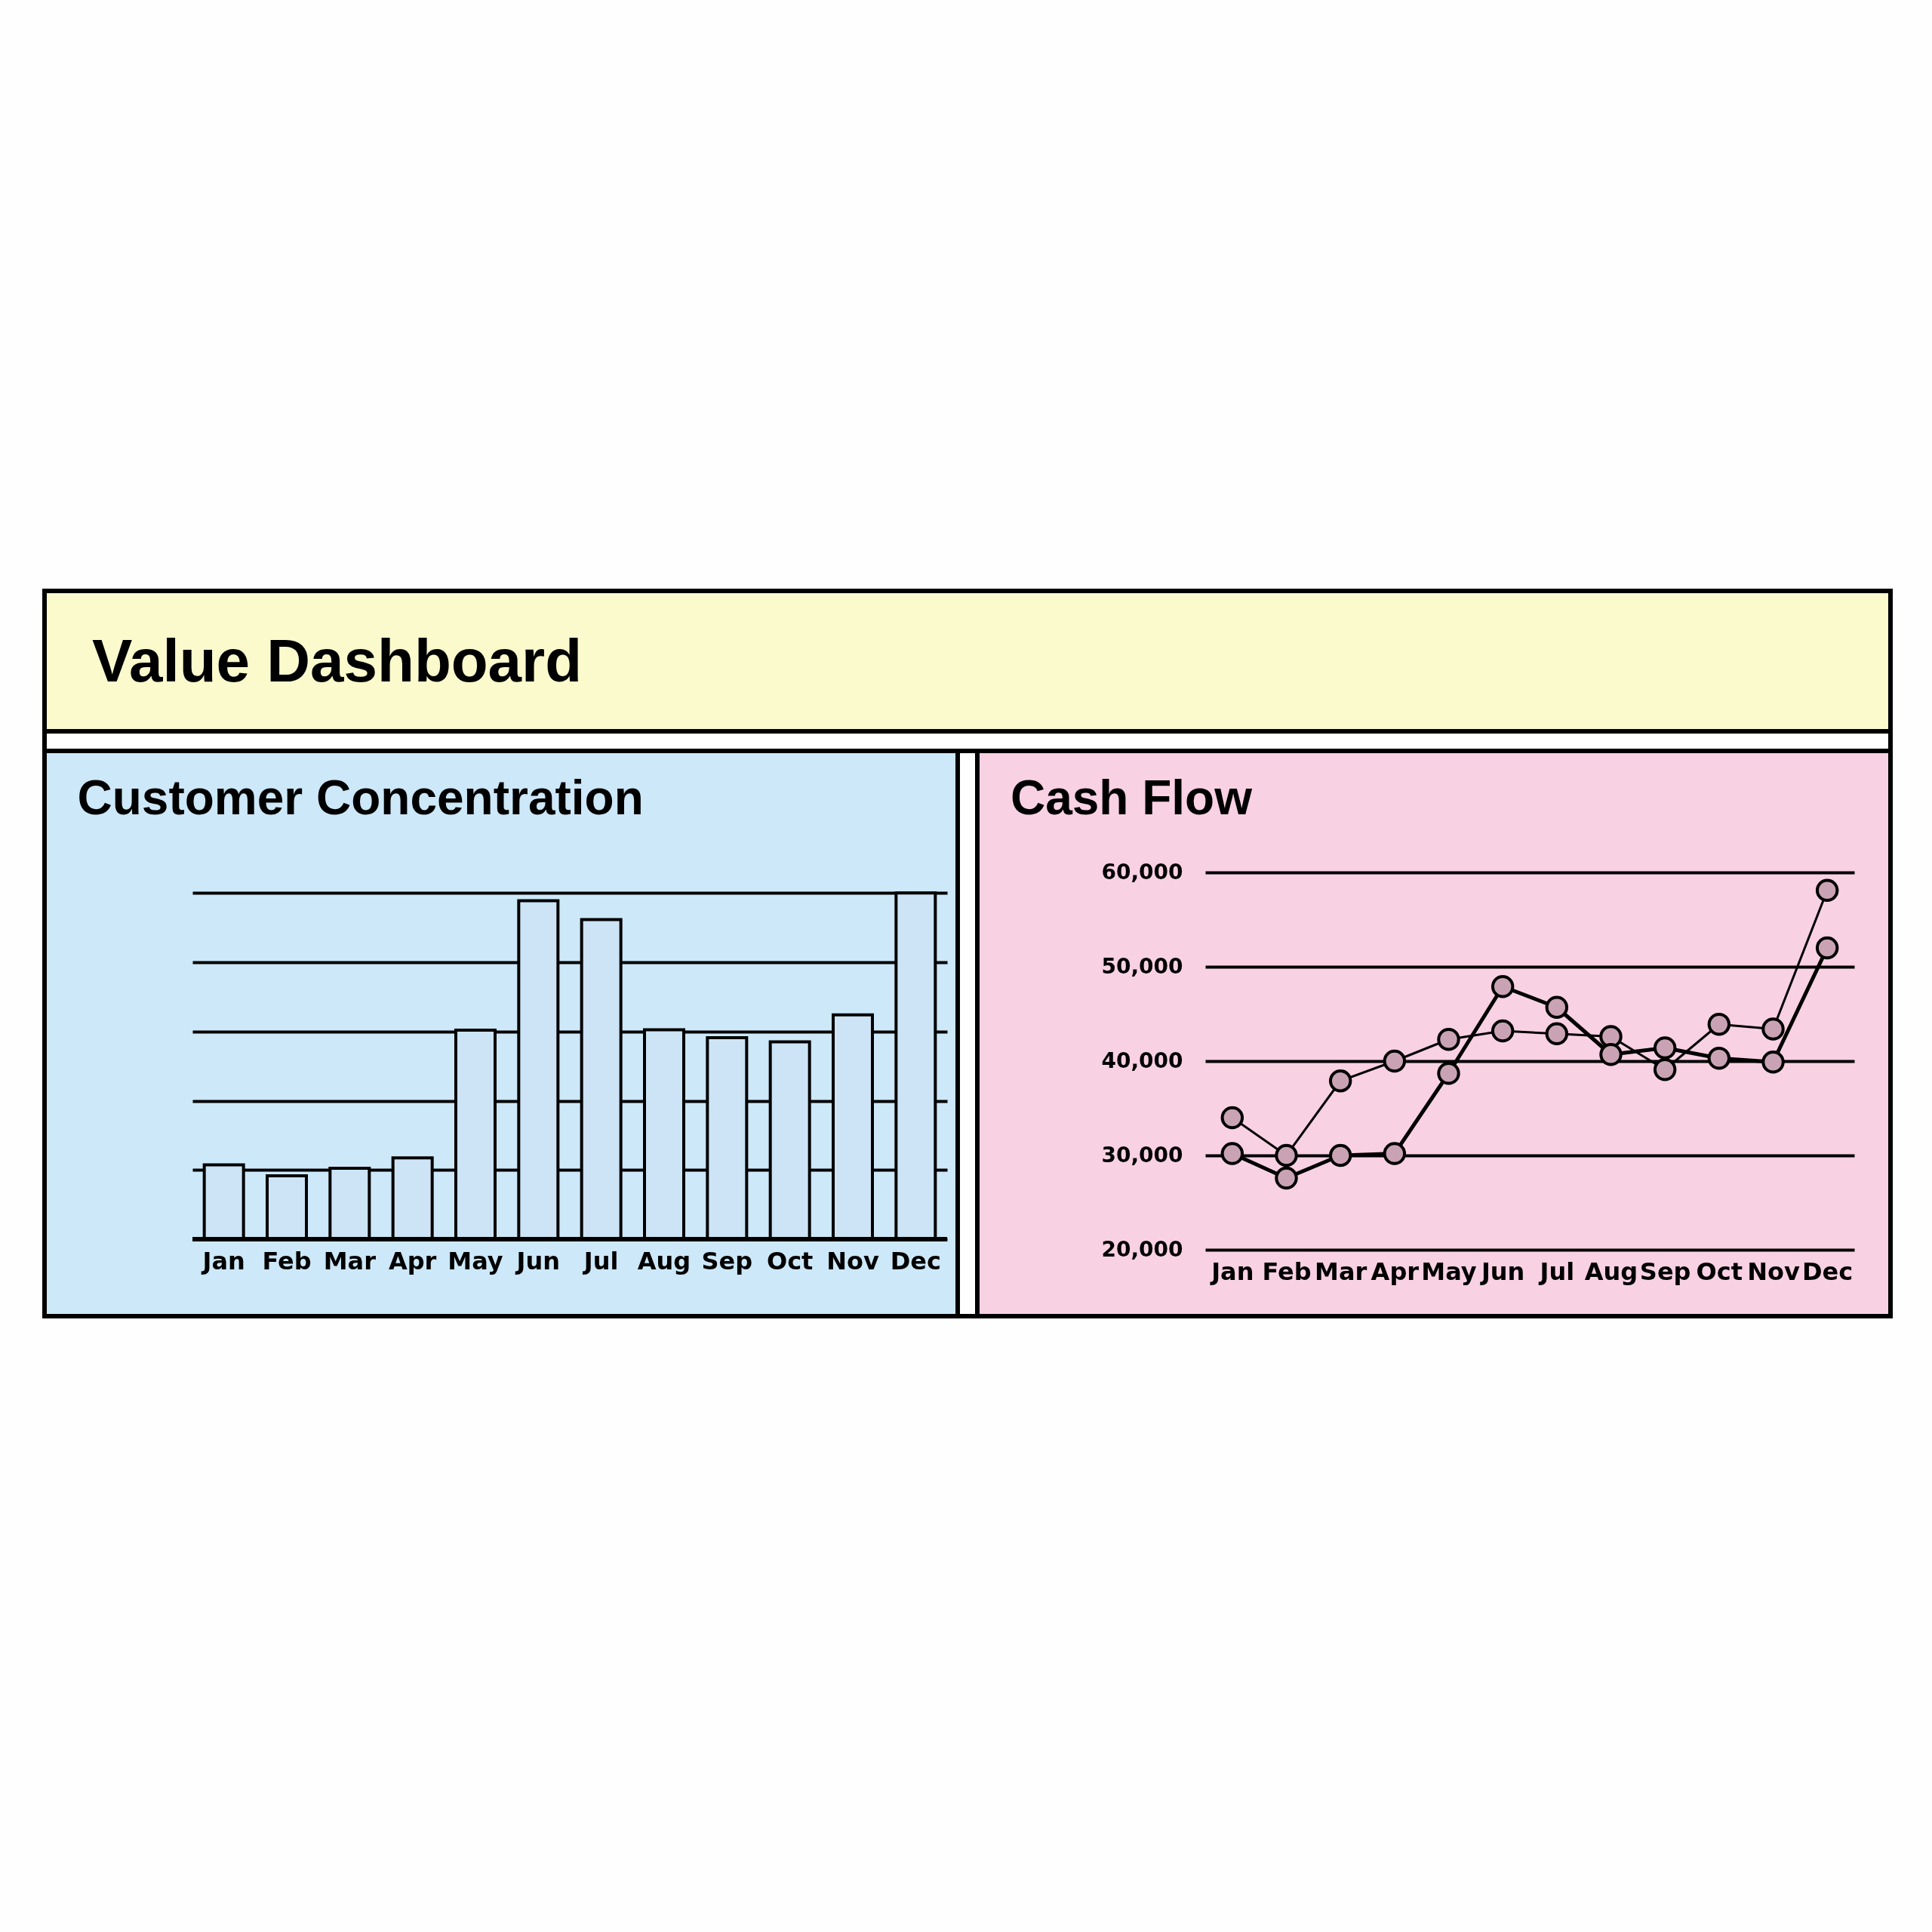 The height and width of the screenshot is (1932, 1932). What do you see at coordinates (1142, 1249) in the screenshot?
I see `y-tick-label: 20,000` at bounding box center [1142, 1249].